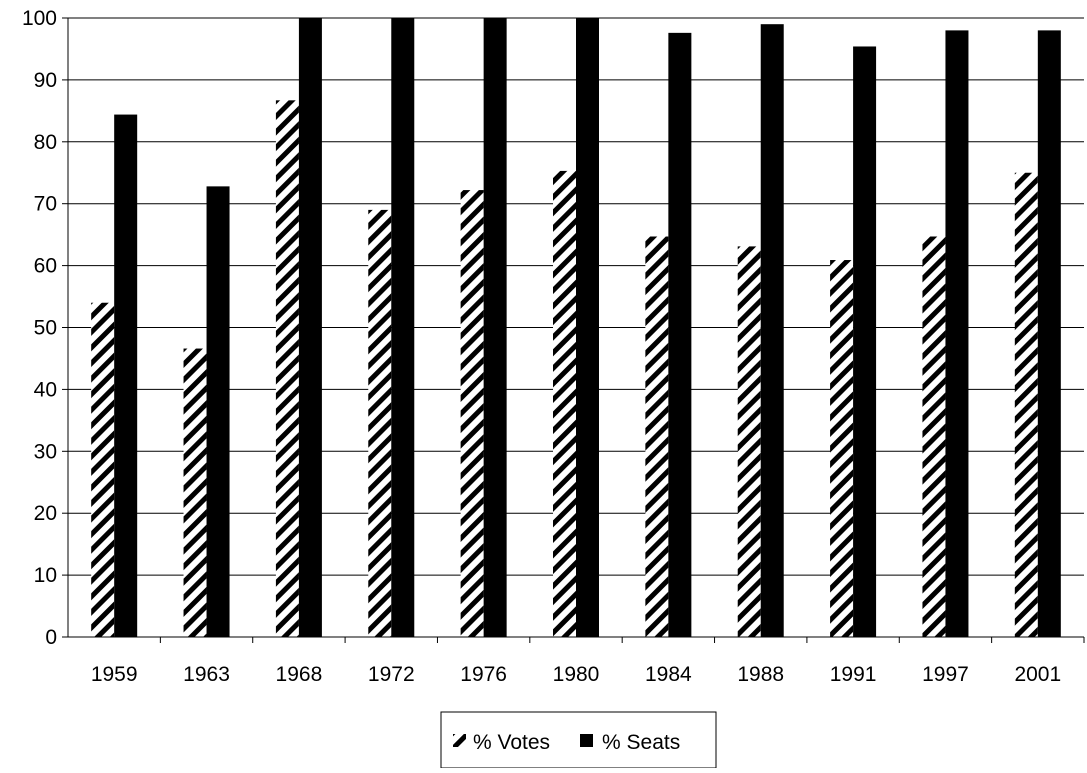  Describe the element at coordinates (853, 674) in the screenshot. I see `x-tick-label: 1991` at that location.